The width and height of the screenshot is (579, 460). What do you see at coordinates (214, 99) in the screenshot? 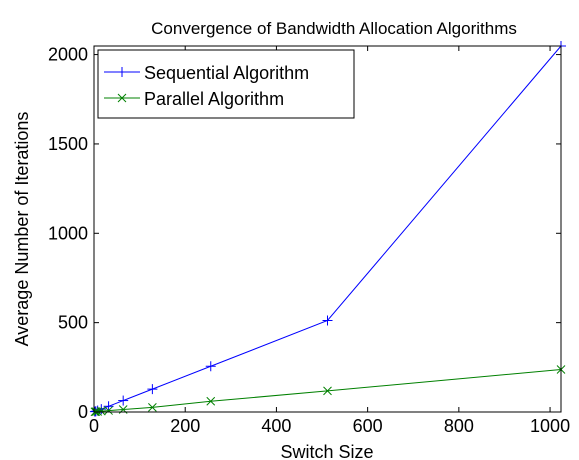
I see `legend-label: Parallel Algorithm` at bounding box center [214, 99].